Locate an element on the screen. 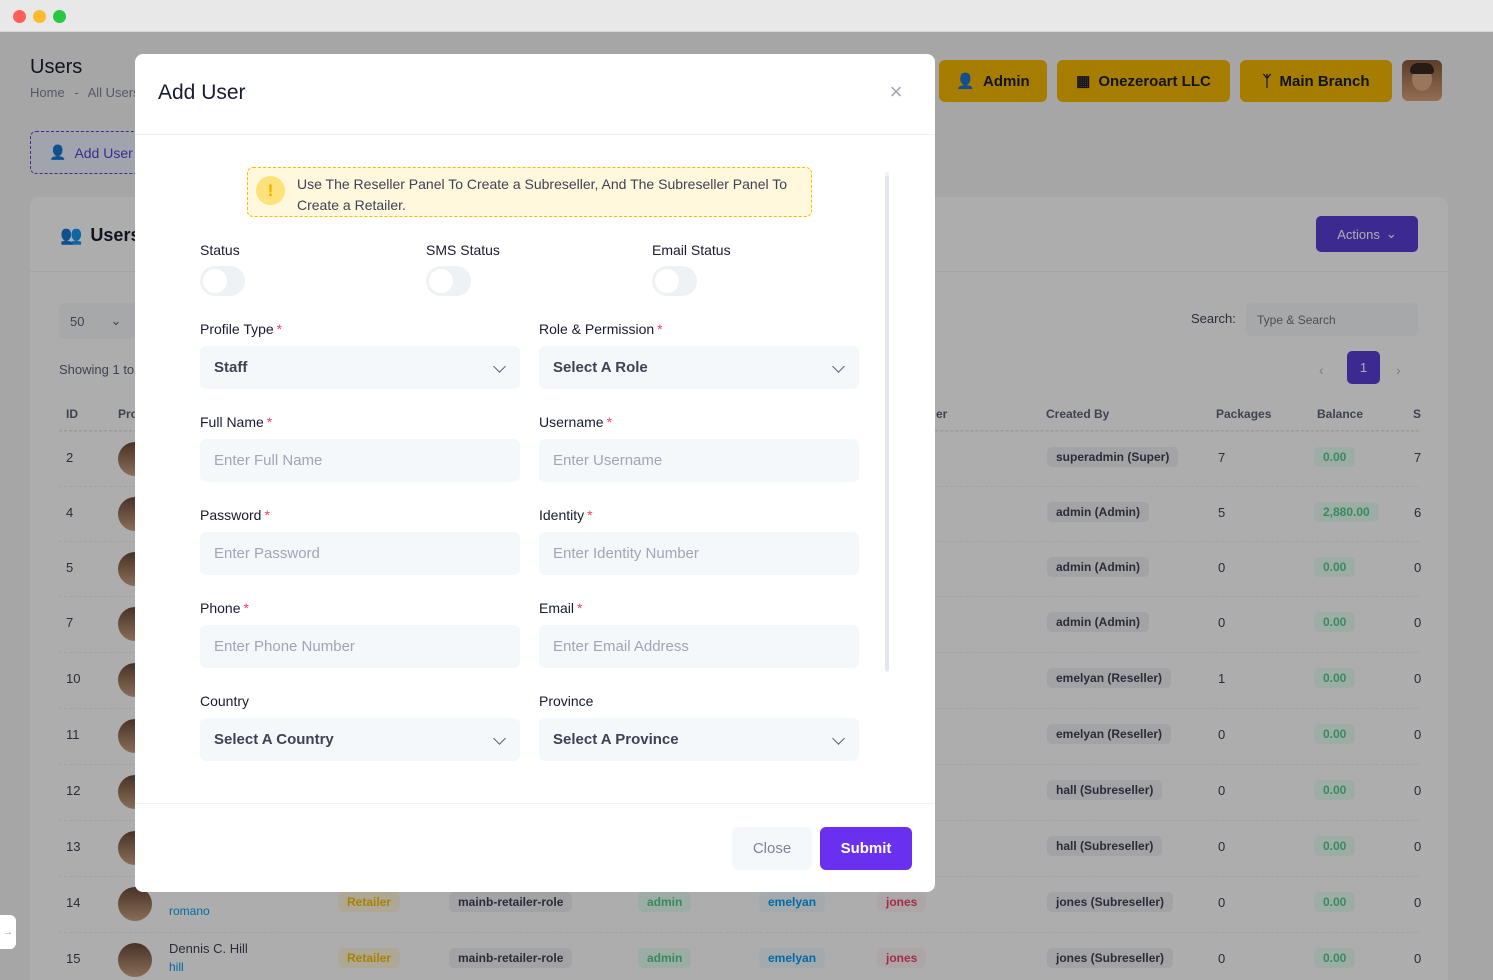  company-button-label: Onezeroart LLC is located at coordinates (1154, 81).